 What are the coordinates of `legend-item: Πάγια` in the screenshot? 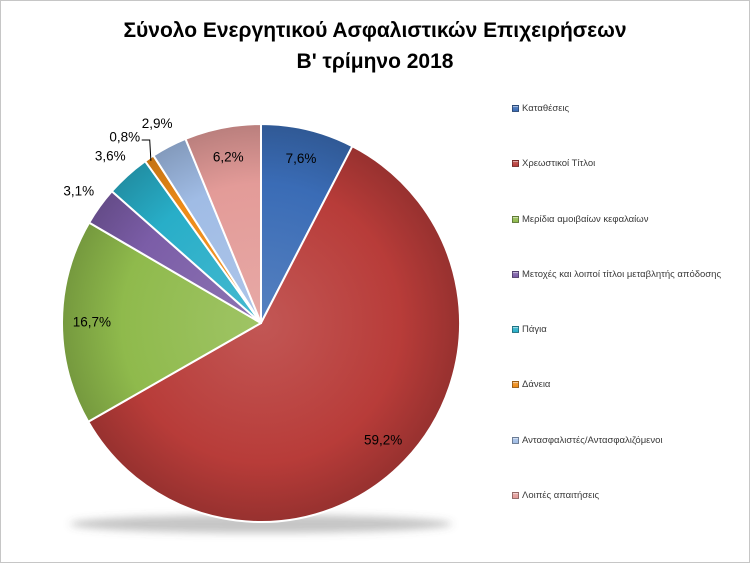 It's located at (626, 329).